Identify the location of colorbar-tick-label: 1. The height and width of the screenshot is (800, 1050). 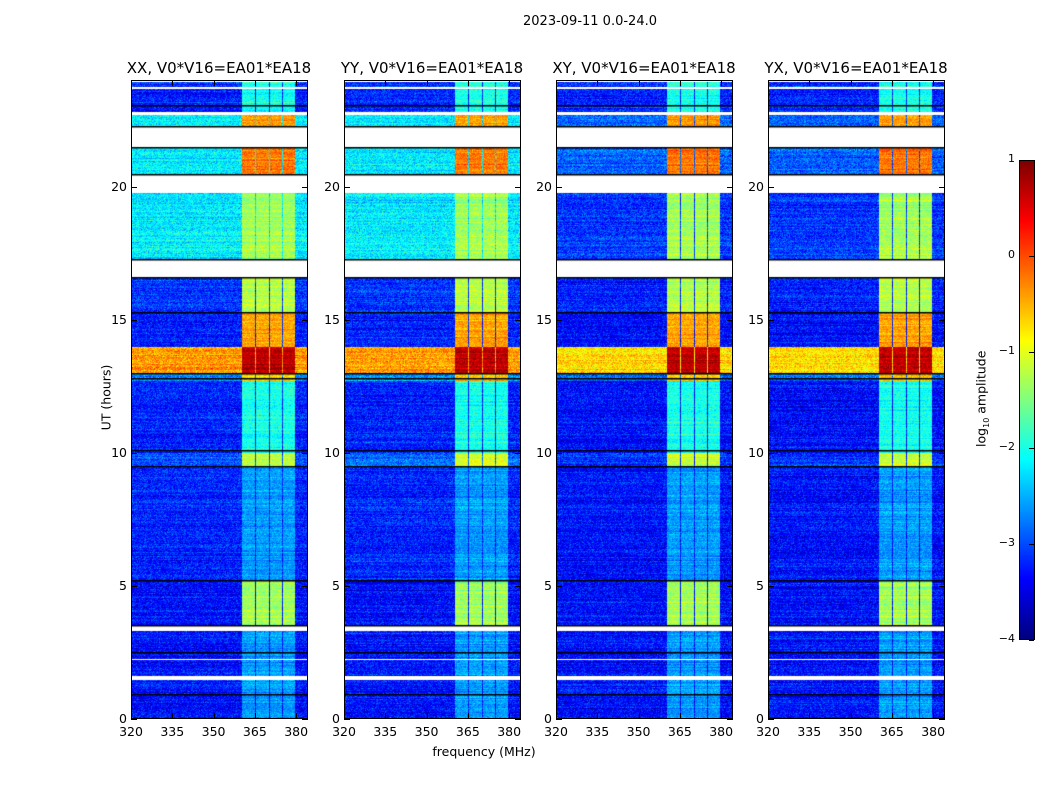
(1011, 158).